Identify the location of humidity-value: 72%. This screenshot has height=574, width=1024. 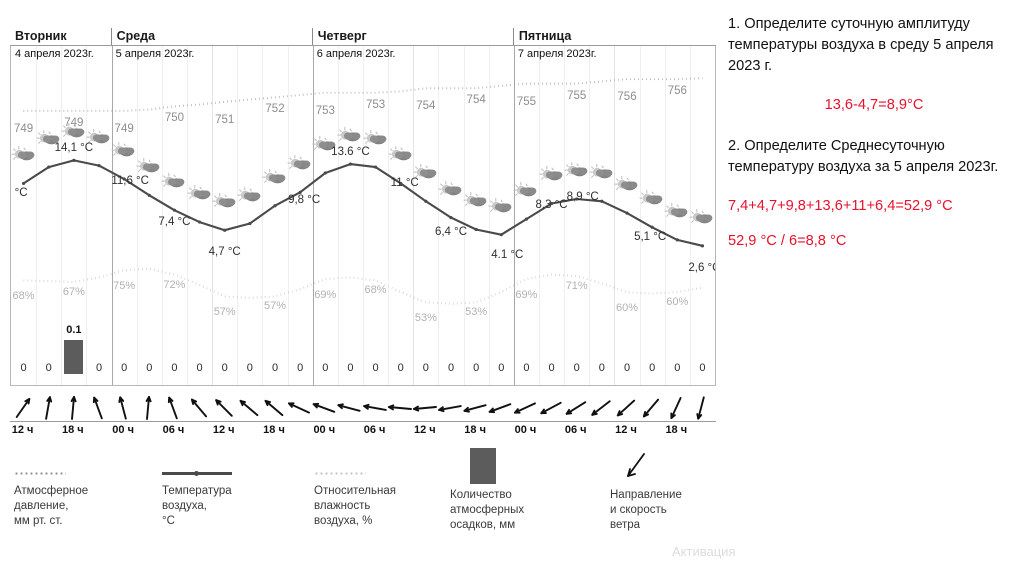
(174, 284).